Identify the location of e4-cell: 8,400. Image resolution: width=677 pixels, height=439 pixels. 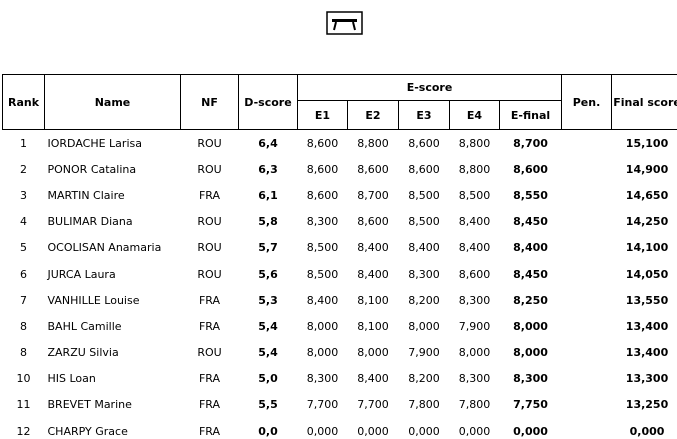
(474, 222).